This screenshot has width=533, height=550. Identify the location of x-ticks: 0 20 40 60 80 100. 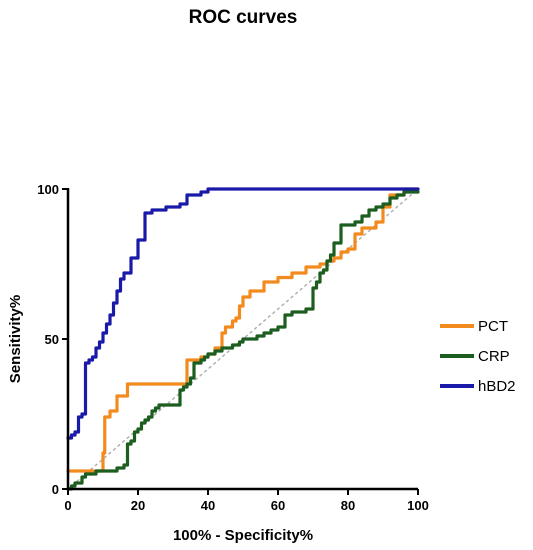
(246, 501).